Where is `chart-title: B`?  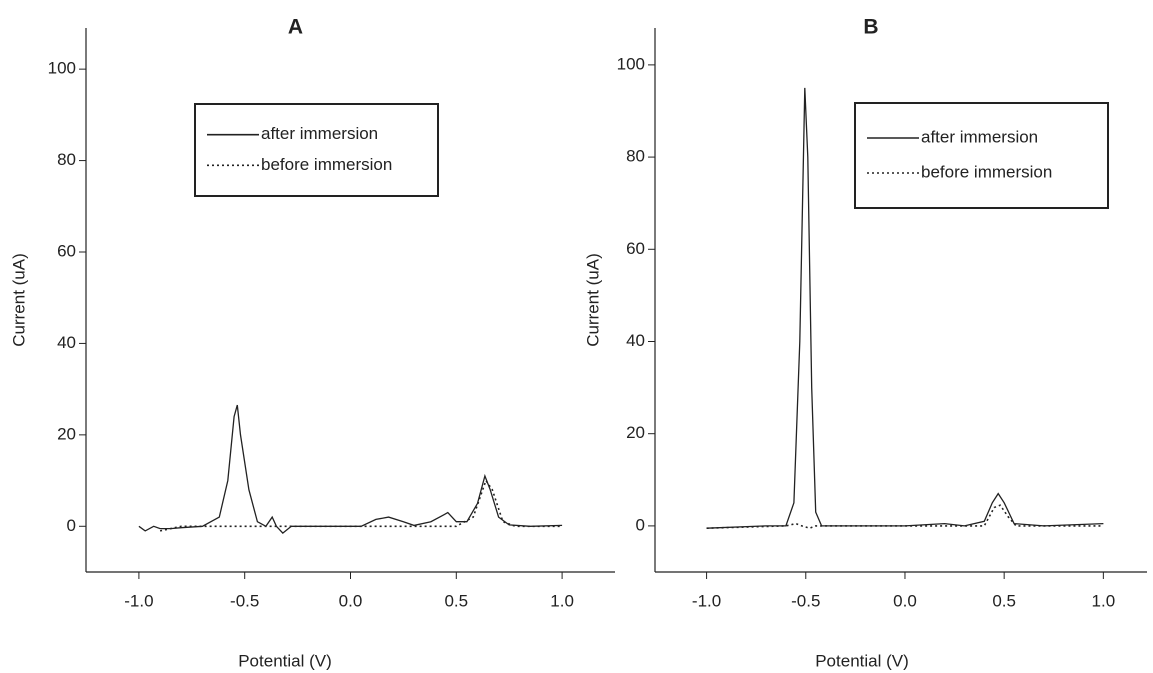 chart-title: B is located at coordinates (870, 27).